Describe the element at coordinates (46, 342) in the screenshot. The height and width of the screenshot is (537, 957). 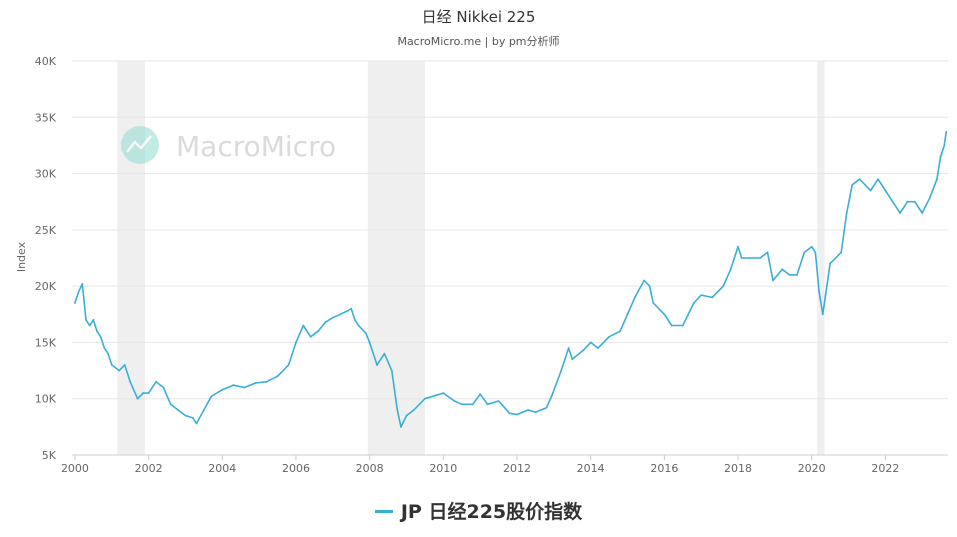
I see `y-tick-label: 15K` at that location.